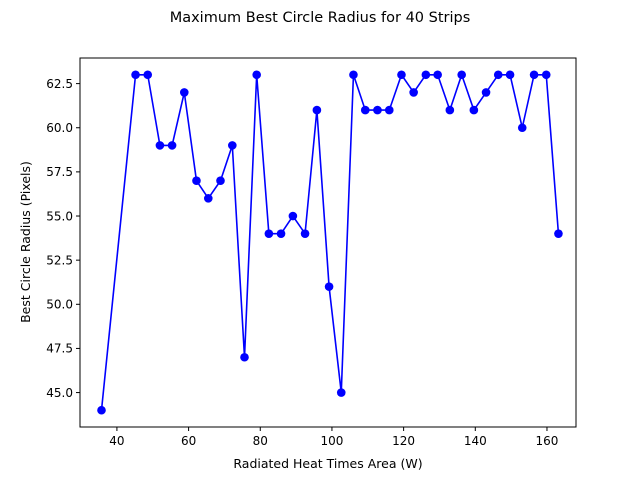  What do you see at coordinates (59, 349) in the screenshot?
I see `y-tick-label: 47.5` at bounding box center [59, 349].